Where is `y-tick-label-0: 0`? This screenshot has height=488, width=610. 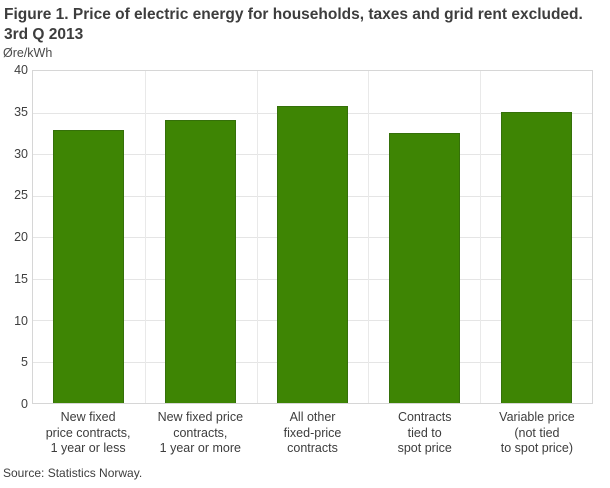 y-tick-label-0: 0 is located at coordinates (24, 404).